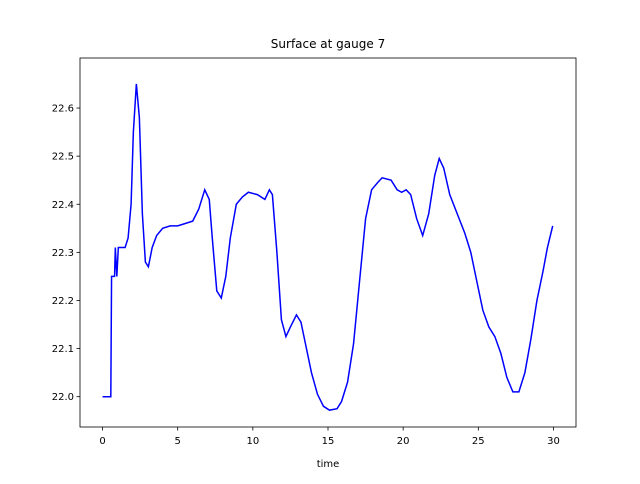 This screenshot has height=484, width=640. Describe the element at coordinates (328, 464) in the screenshot. I see `x-axis-label: time` at that location.